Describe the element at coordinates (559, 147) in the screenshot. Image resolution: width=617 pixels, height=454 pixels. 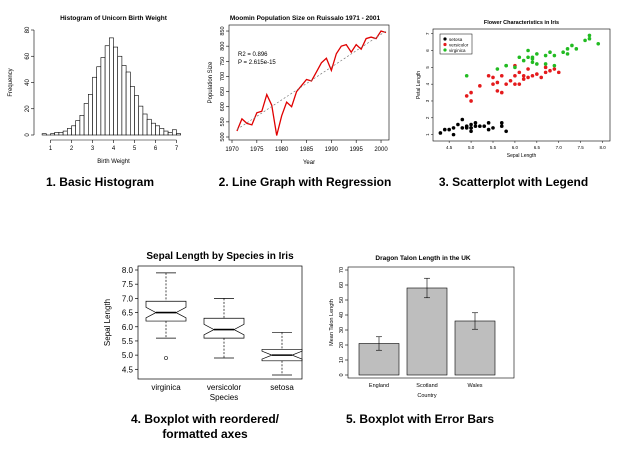
I see `x-tick-label: 7.0` at that location.